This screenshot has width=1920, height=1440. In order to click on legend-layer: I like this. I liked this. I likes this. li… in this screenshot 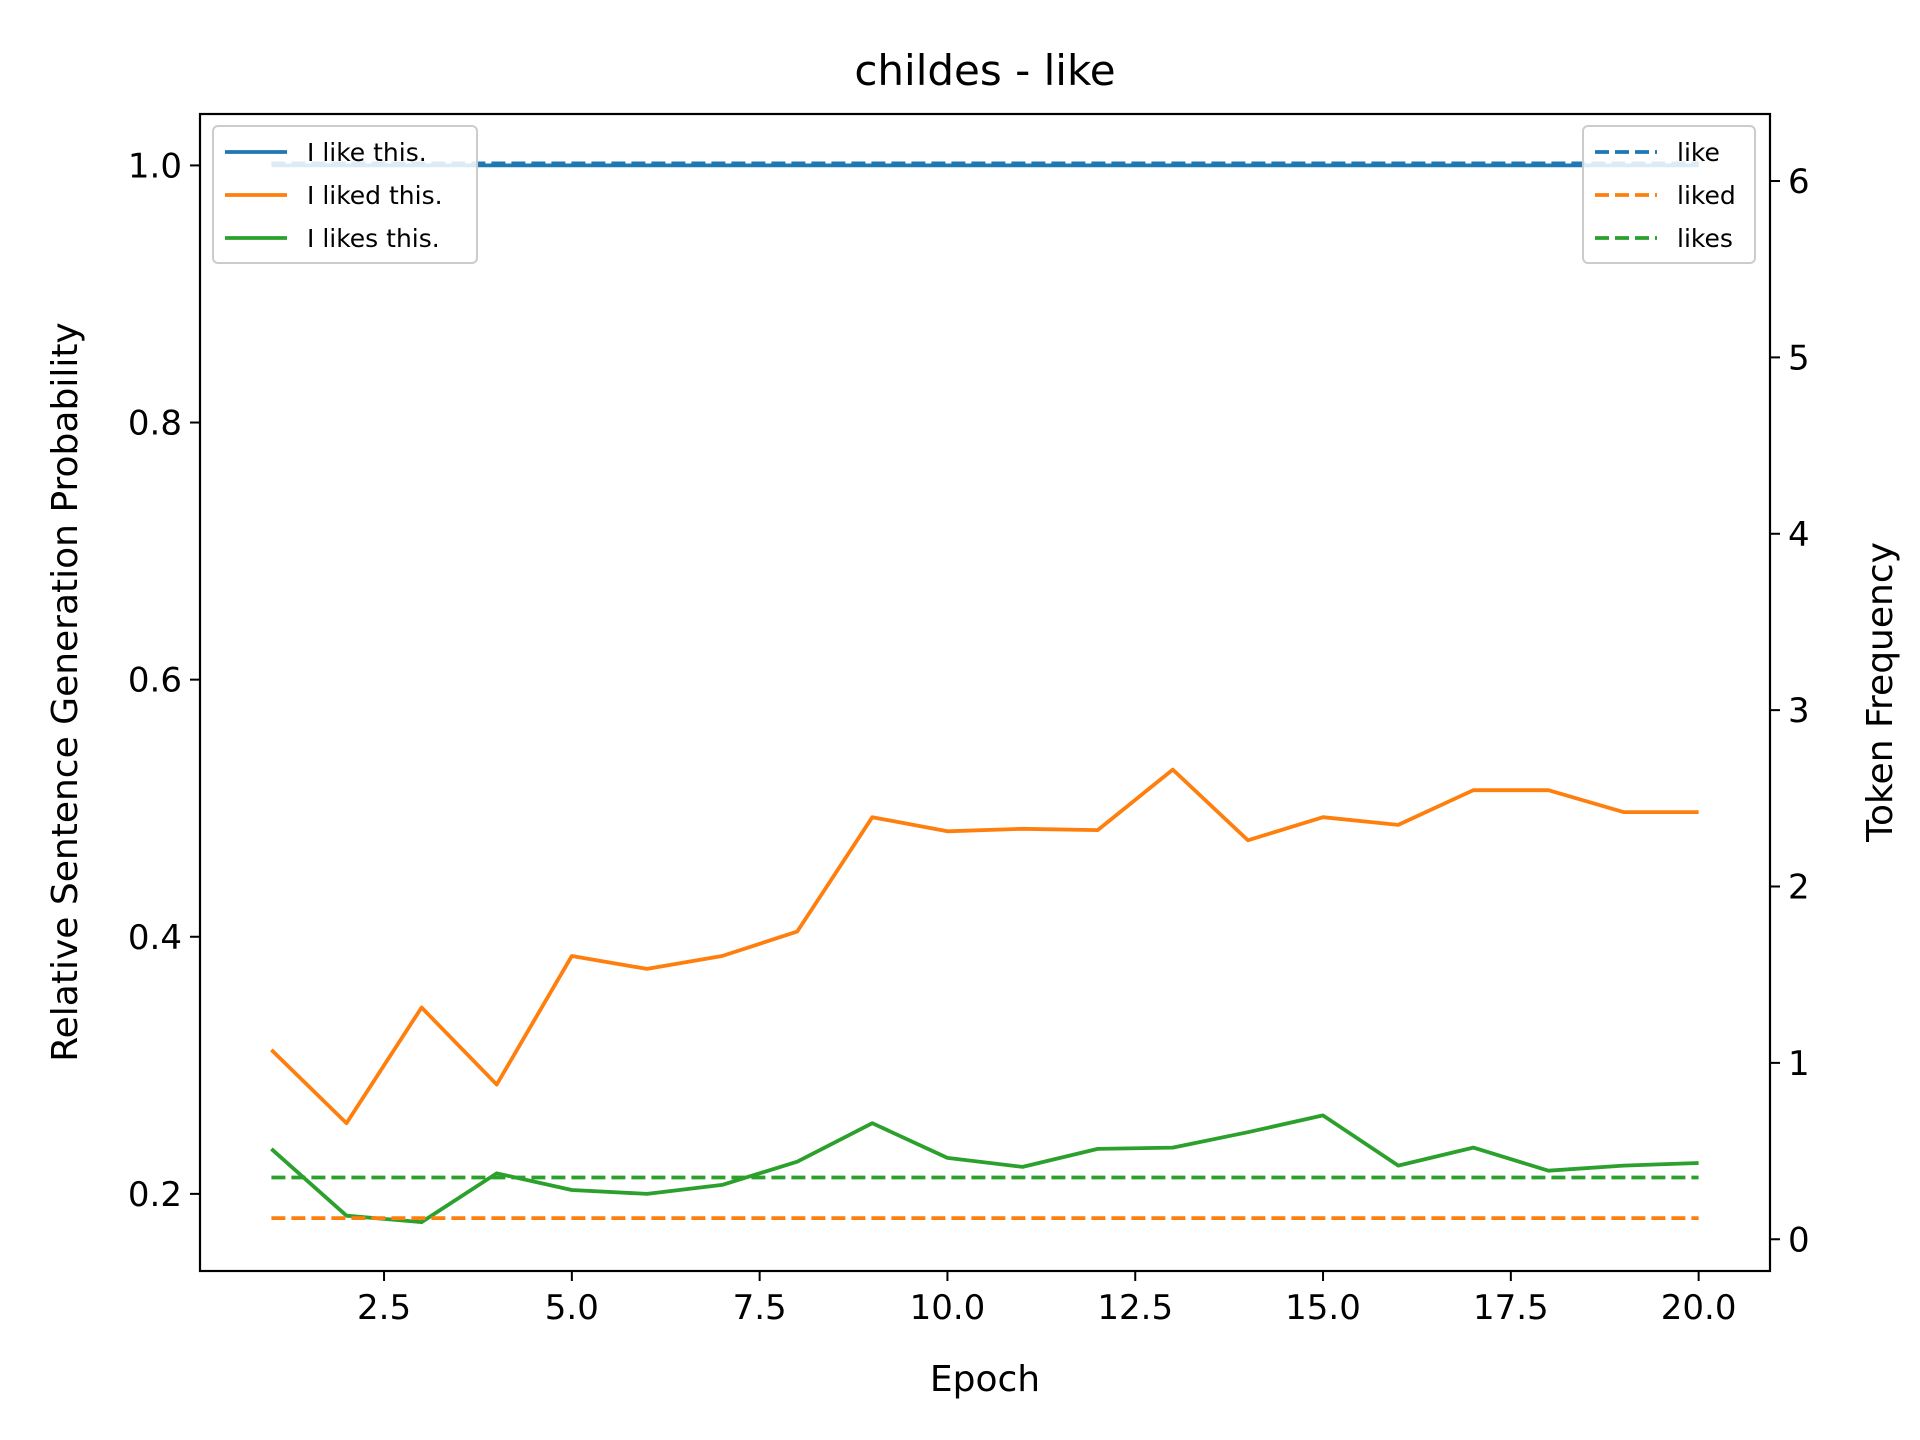, I will do `click(984, 194)`.